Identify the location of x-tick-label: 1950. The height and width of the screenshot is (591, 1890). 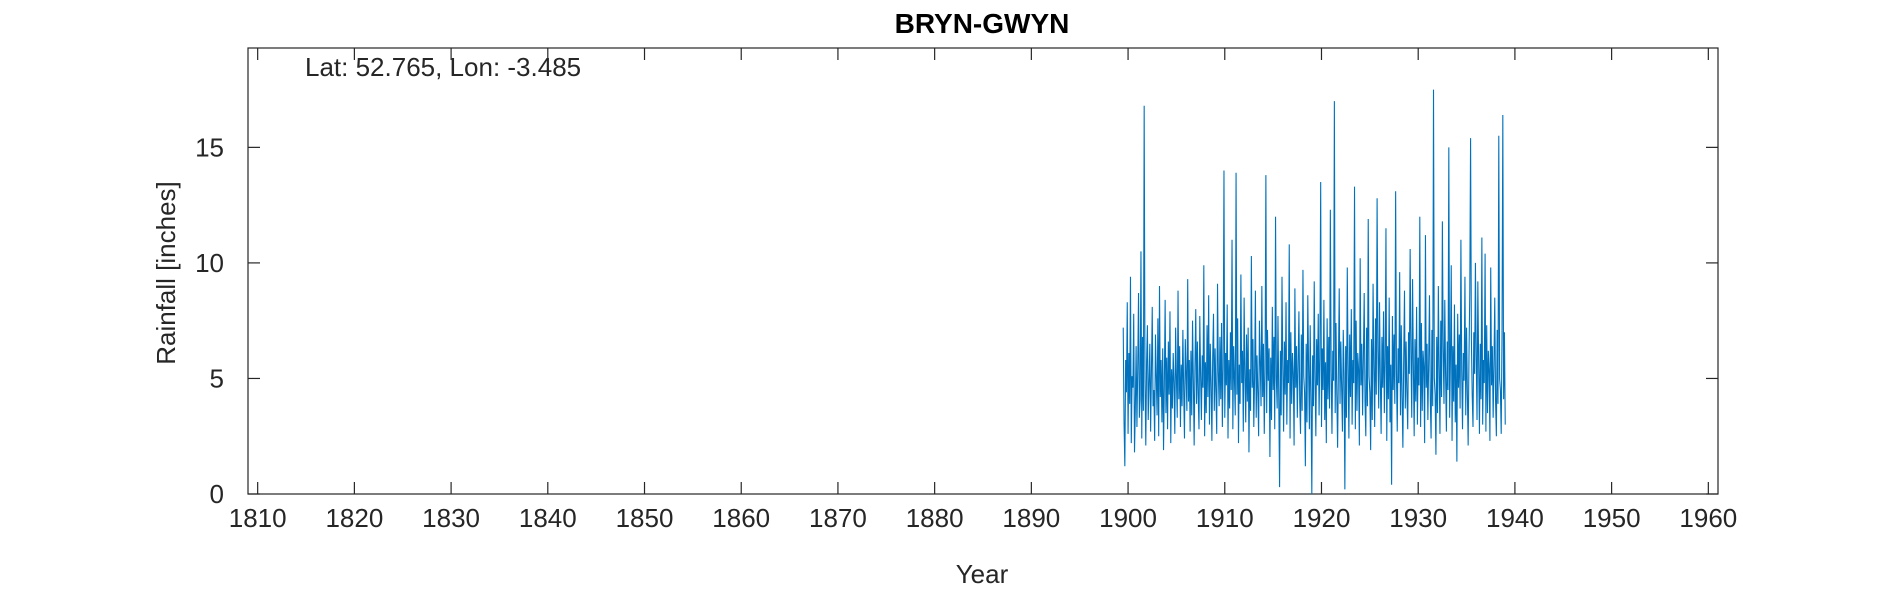
(1612, 518).